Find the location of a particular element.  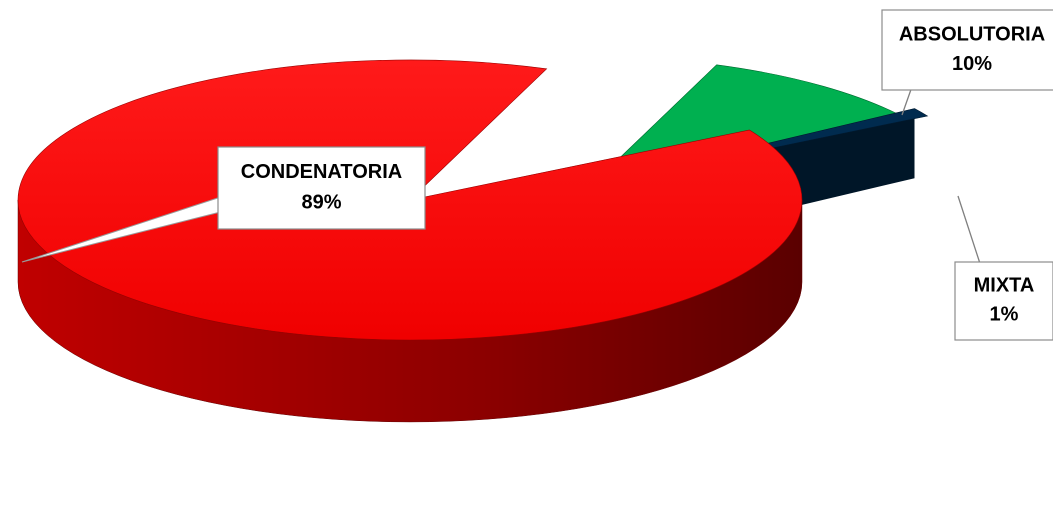

label-value-absolutoria: 10% is located at coordinates (972, 64).